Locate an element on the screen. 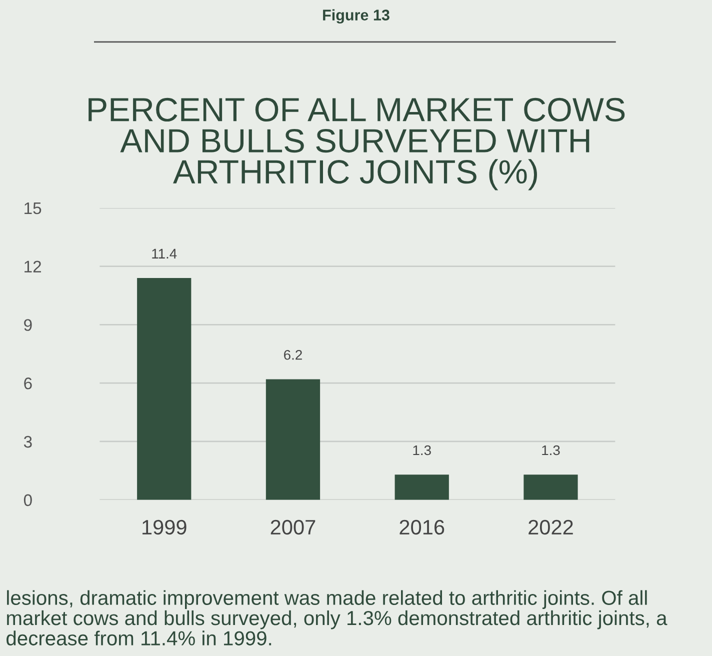 The image size is (712, 656). text: lesions, dramatic improvement was made related to arthritic joints. Of all market cows and bulls surveyed, only 1.3% demonstrated arthritic joints, a decrease from 11.4% in 1999. is located at coordinates (337, 618).